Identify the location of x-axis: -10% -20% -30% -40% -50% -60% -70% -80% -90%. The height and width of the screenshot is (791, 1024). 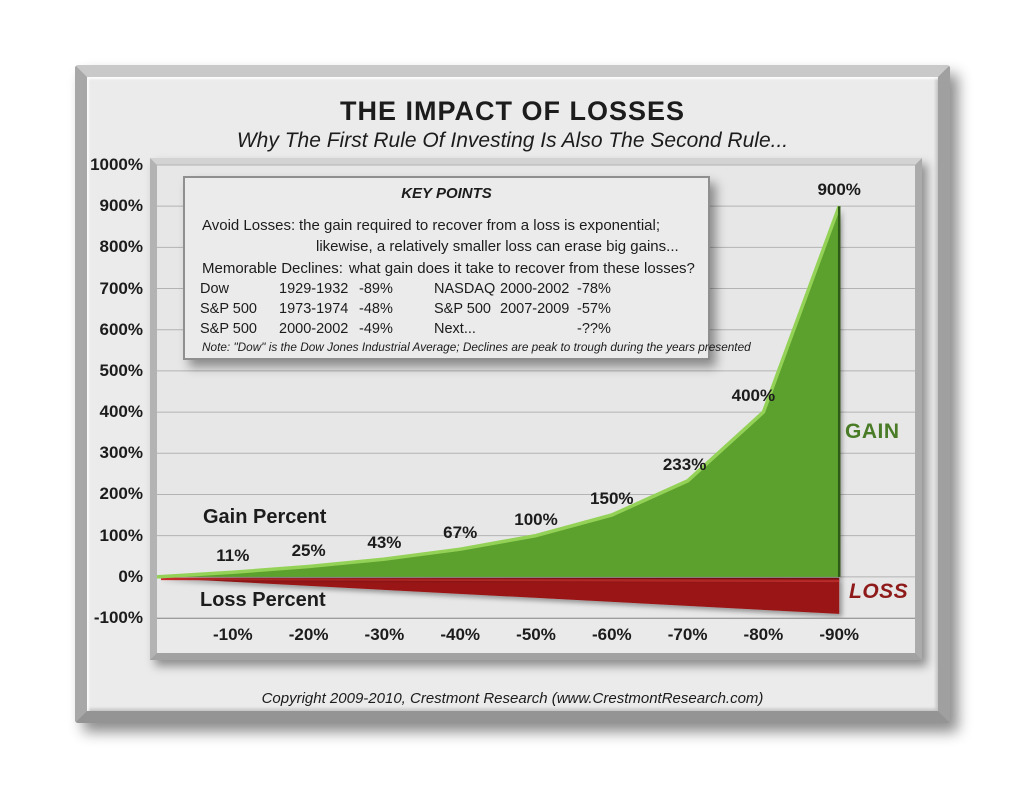
(536, 635).